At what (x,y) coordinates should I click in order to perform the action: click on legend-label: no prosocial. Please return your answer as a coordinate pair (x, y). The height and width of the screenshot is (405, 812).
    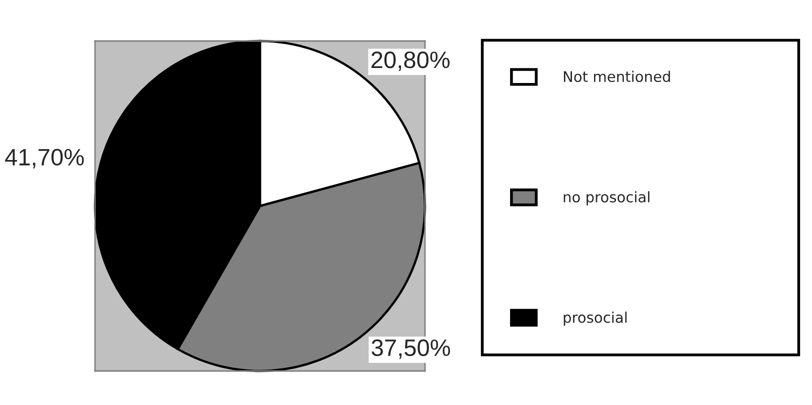
    Looking at the image, I should click on (607, 198).